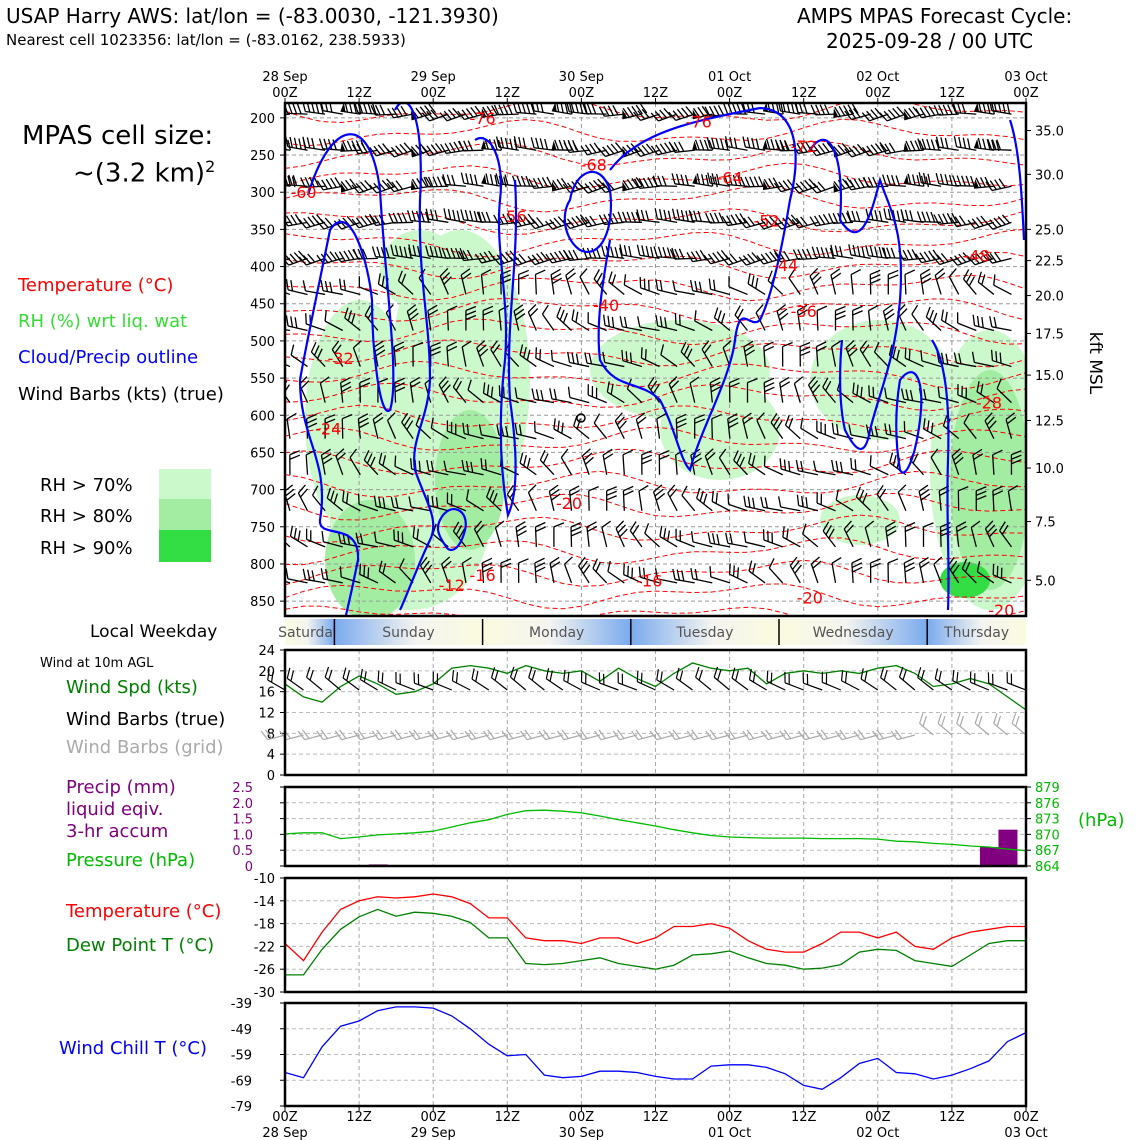 This screenshot has height=1140, width=1140. What do you see at coordinates (408, 633) in the screenshot?
I see `weekday-name: Sunday` at bounding box center [408, 633].